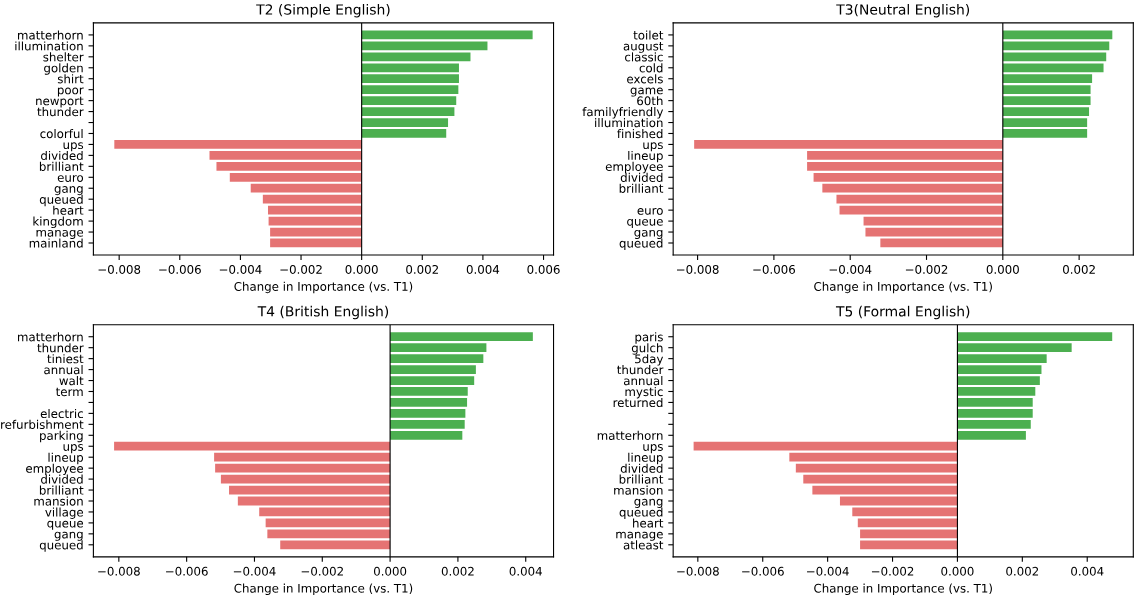 The height and width of the screenshot is (602, 1139). Describe the element at coordinates (543, 269) in the screenshot. I see `x-tick-label: 0.006` at that location.